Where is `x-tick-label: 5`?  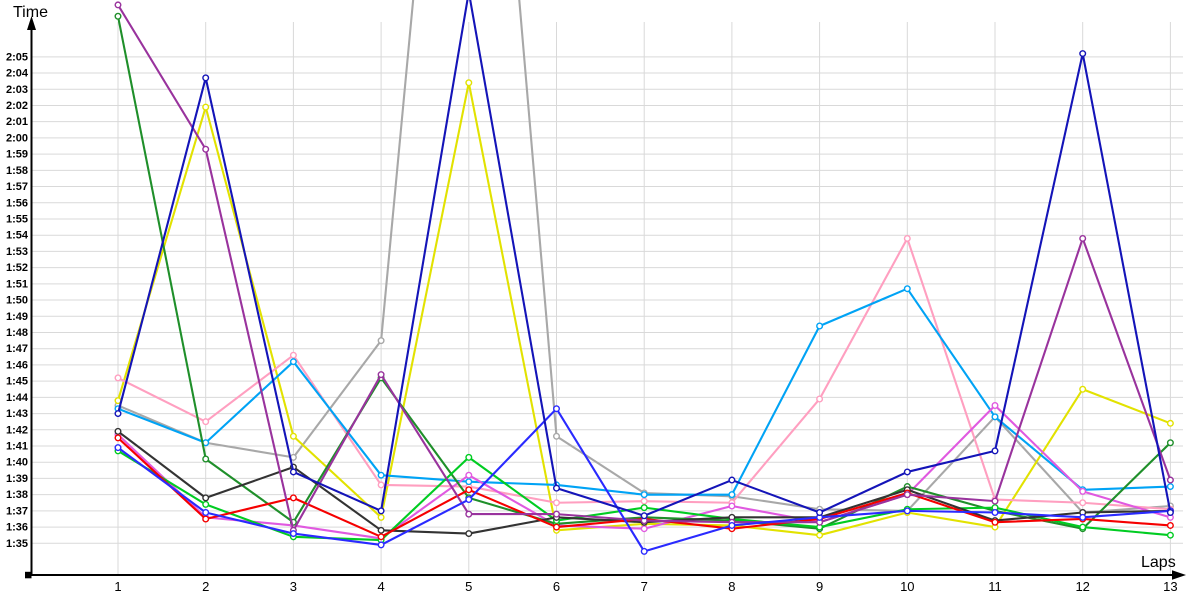 x-tick-label: 5 is located at coordinates (468, 586).